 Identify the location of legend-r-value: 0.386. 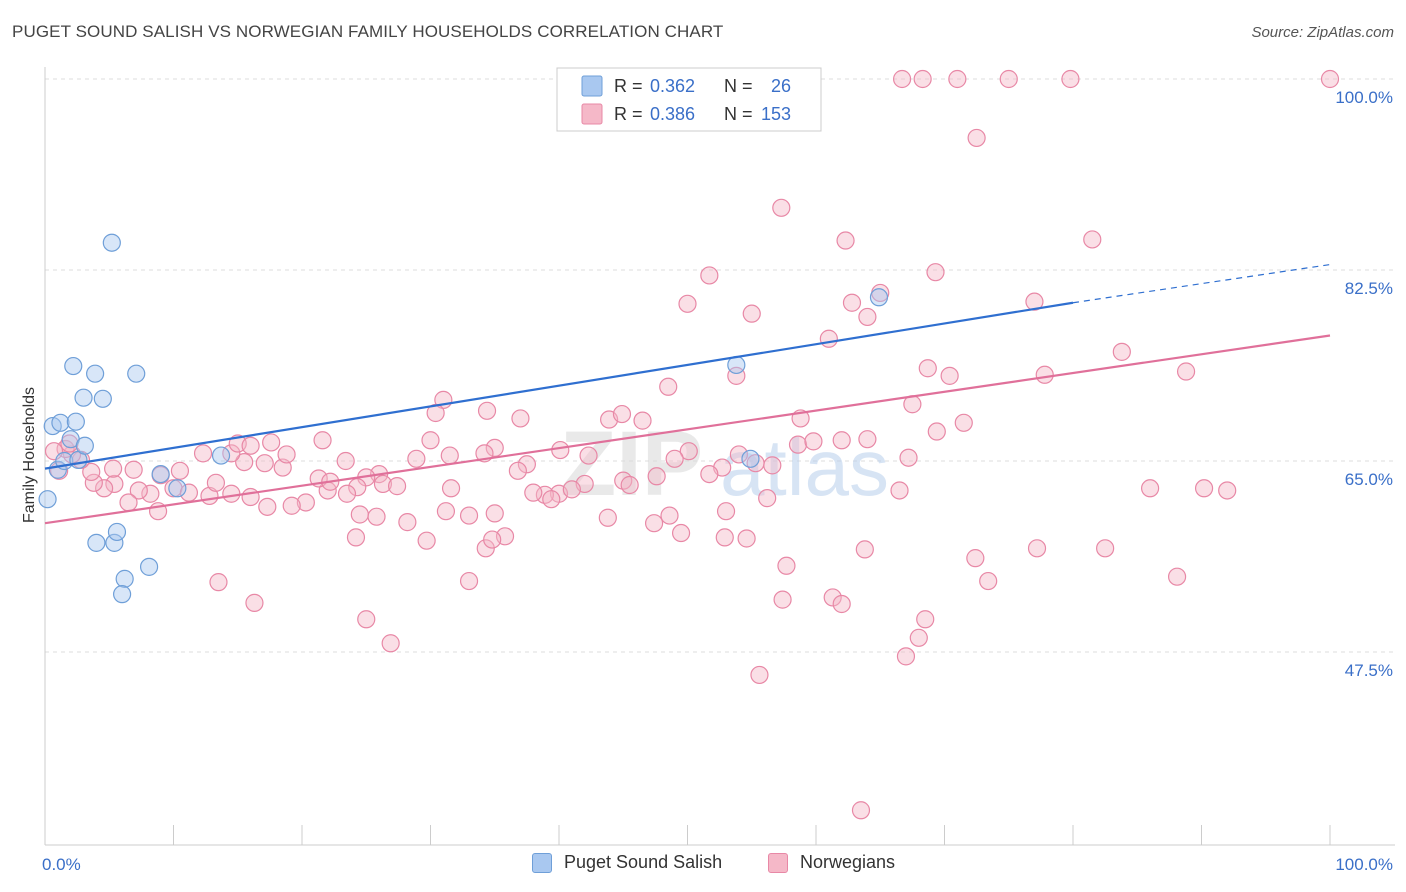
(672, 114).